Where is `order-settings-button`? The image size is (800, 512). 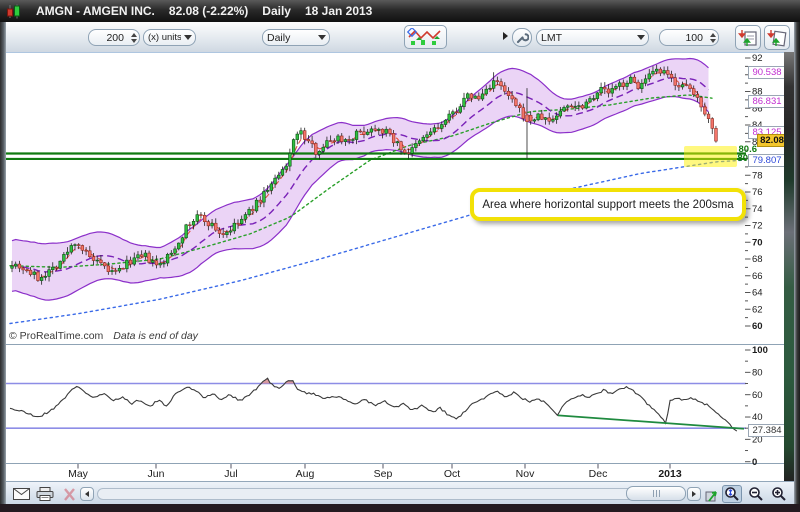
order-settings-button is located at coordinates (522, 37).